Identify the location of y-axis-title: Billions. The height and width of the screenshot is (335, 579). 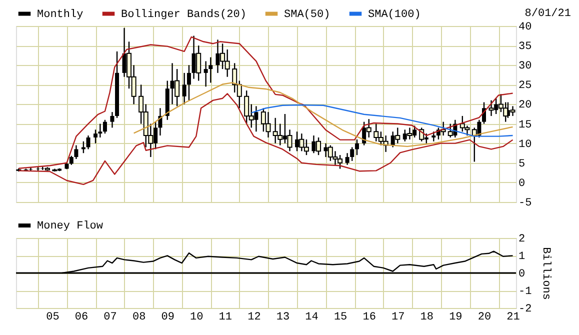
(546, 273).